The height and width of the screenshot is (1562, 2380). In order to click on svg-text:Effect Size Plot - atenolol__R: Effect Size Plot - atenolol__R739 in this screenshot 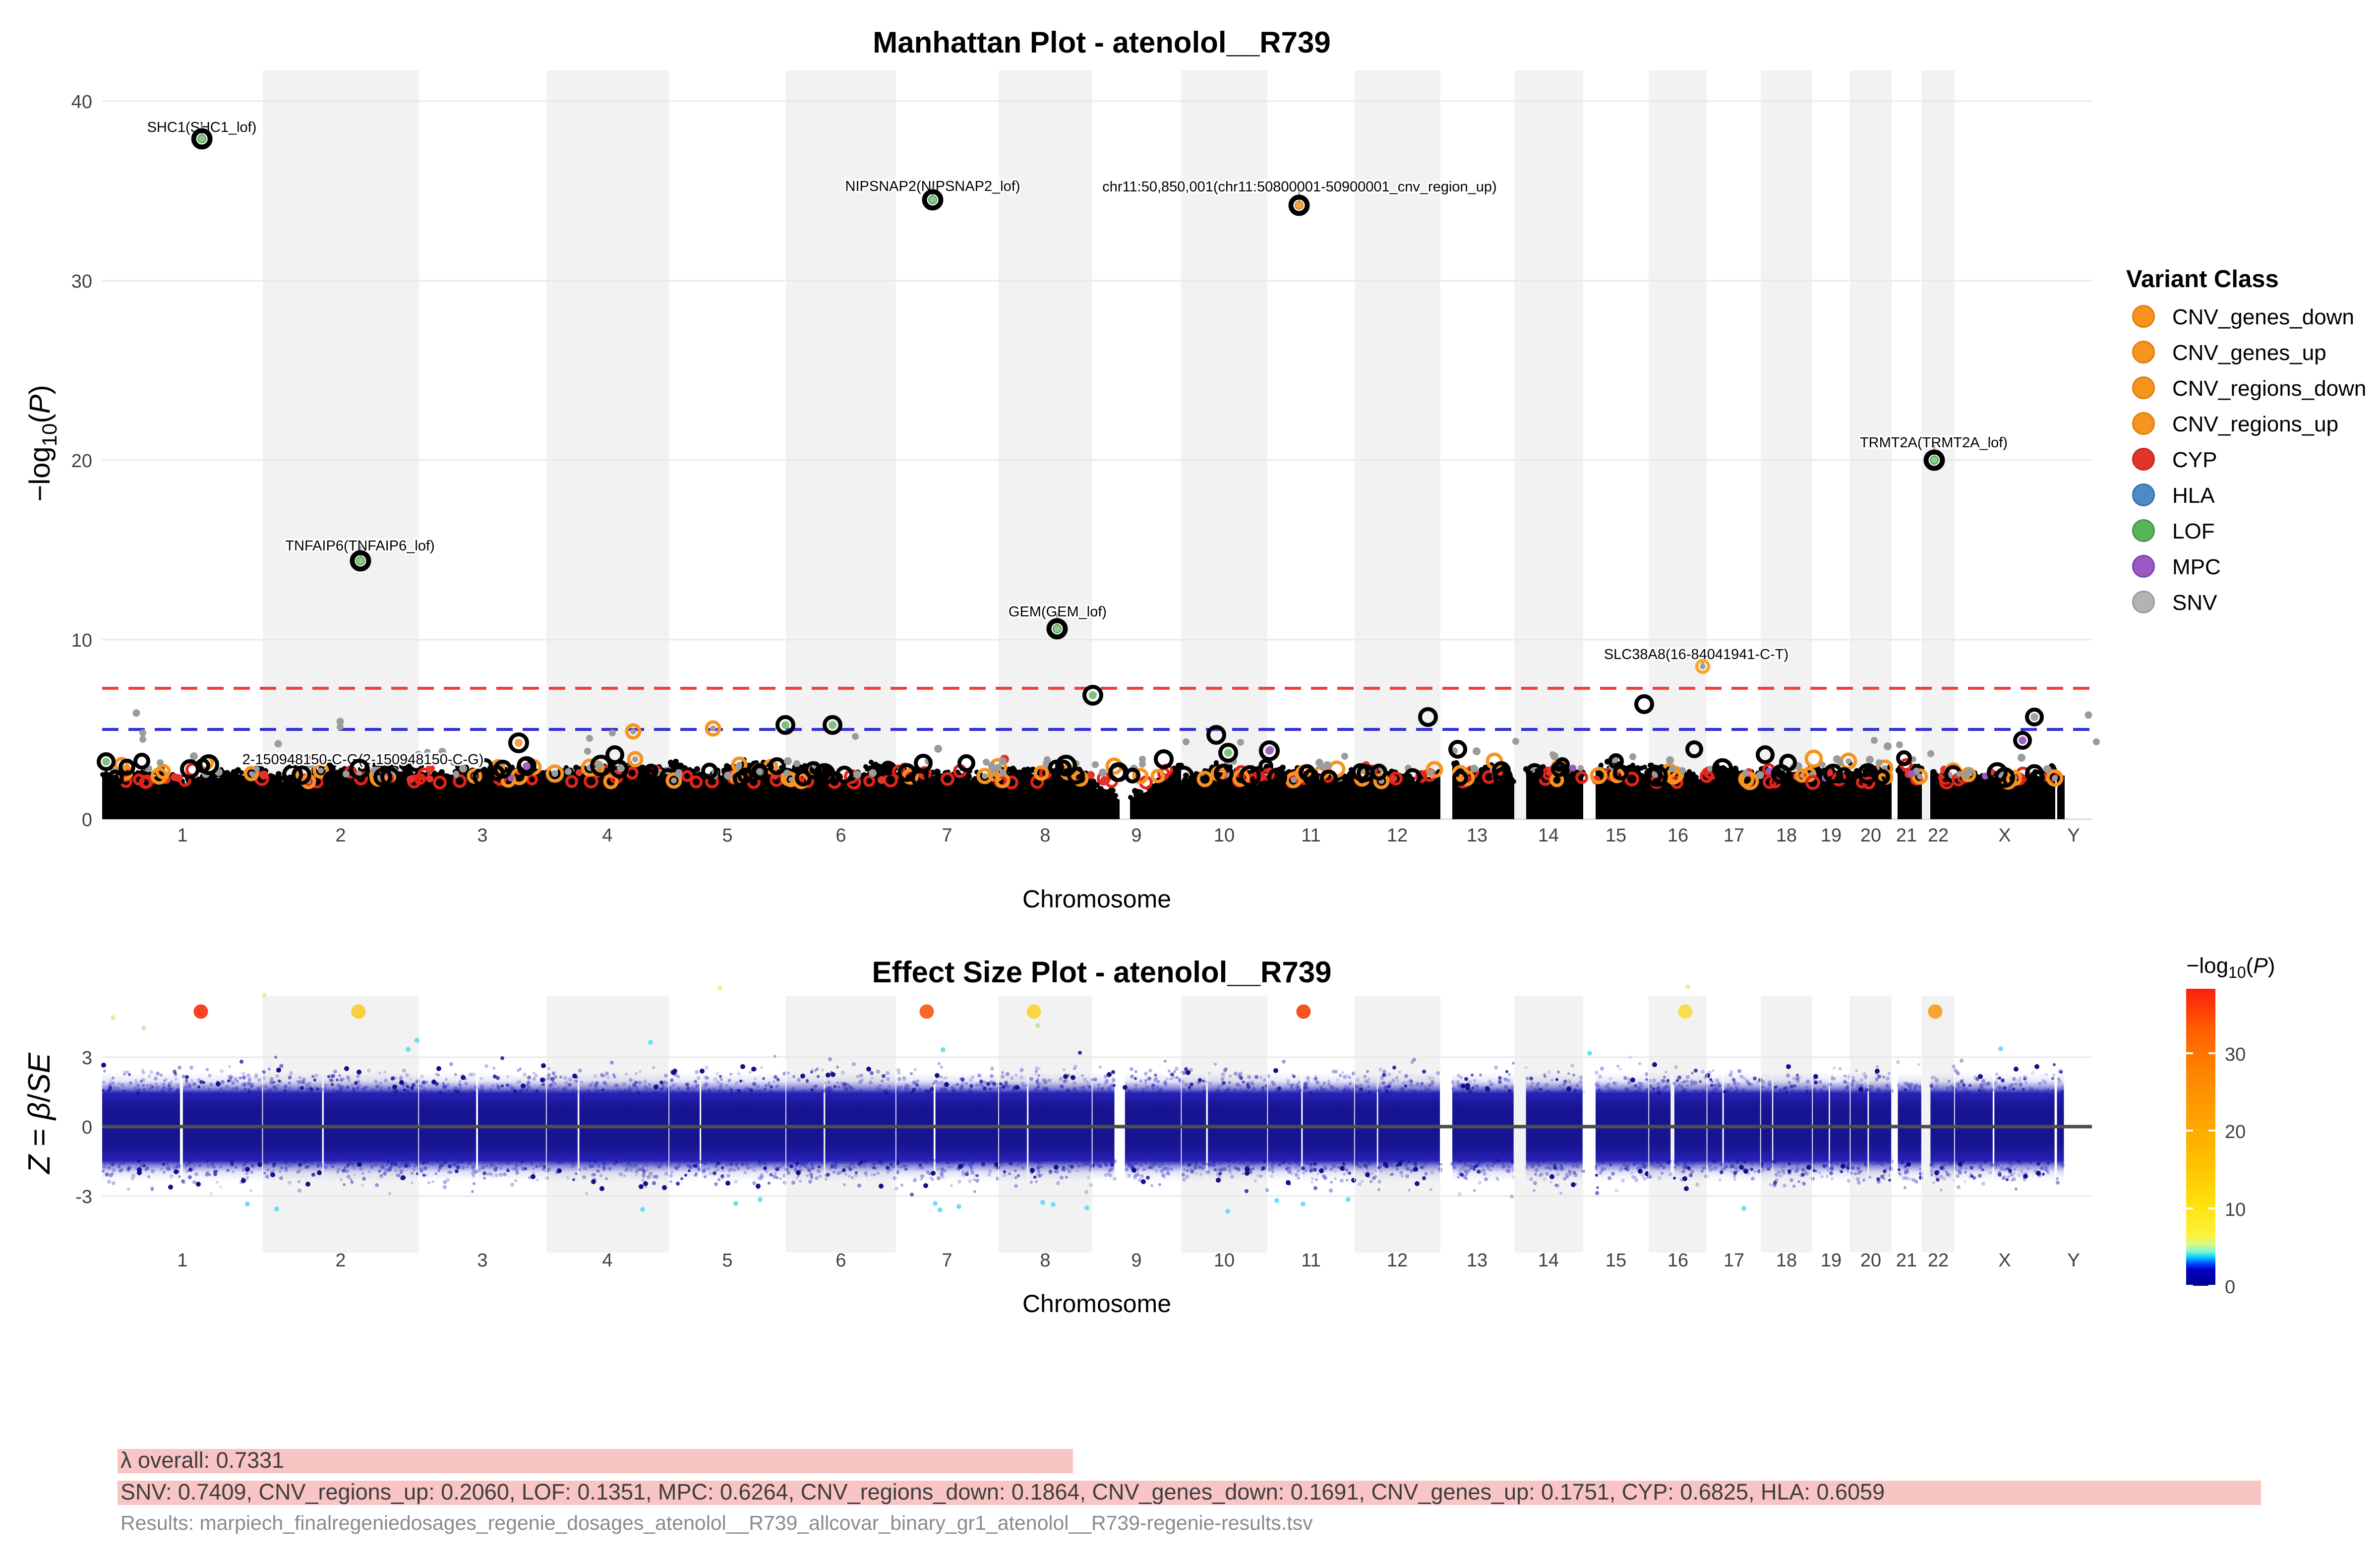, I will do `click(1102, 972)`.